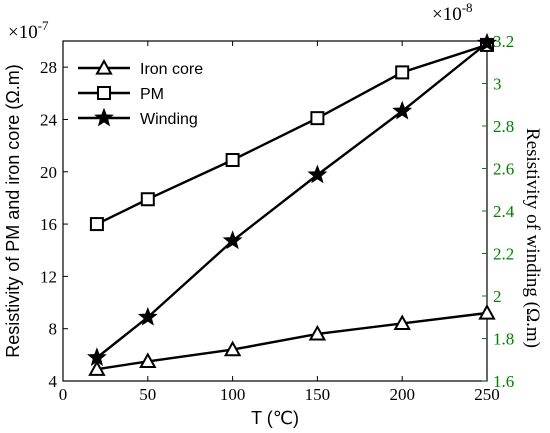  What do you see at coordinates (318, 394) in the screenshot?
I see `x-tick-label: 150` at bounding box center [318, 394].